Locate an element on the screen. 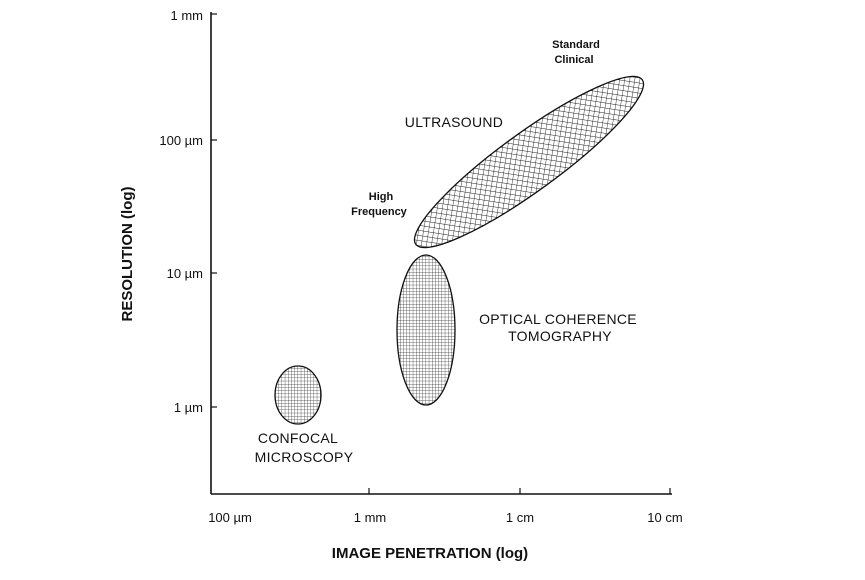 The width and height of the screenshot is (865, 580). y-axis-title: RESOLUTION (log) is located at coordinates (127, 254).